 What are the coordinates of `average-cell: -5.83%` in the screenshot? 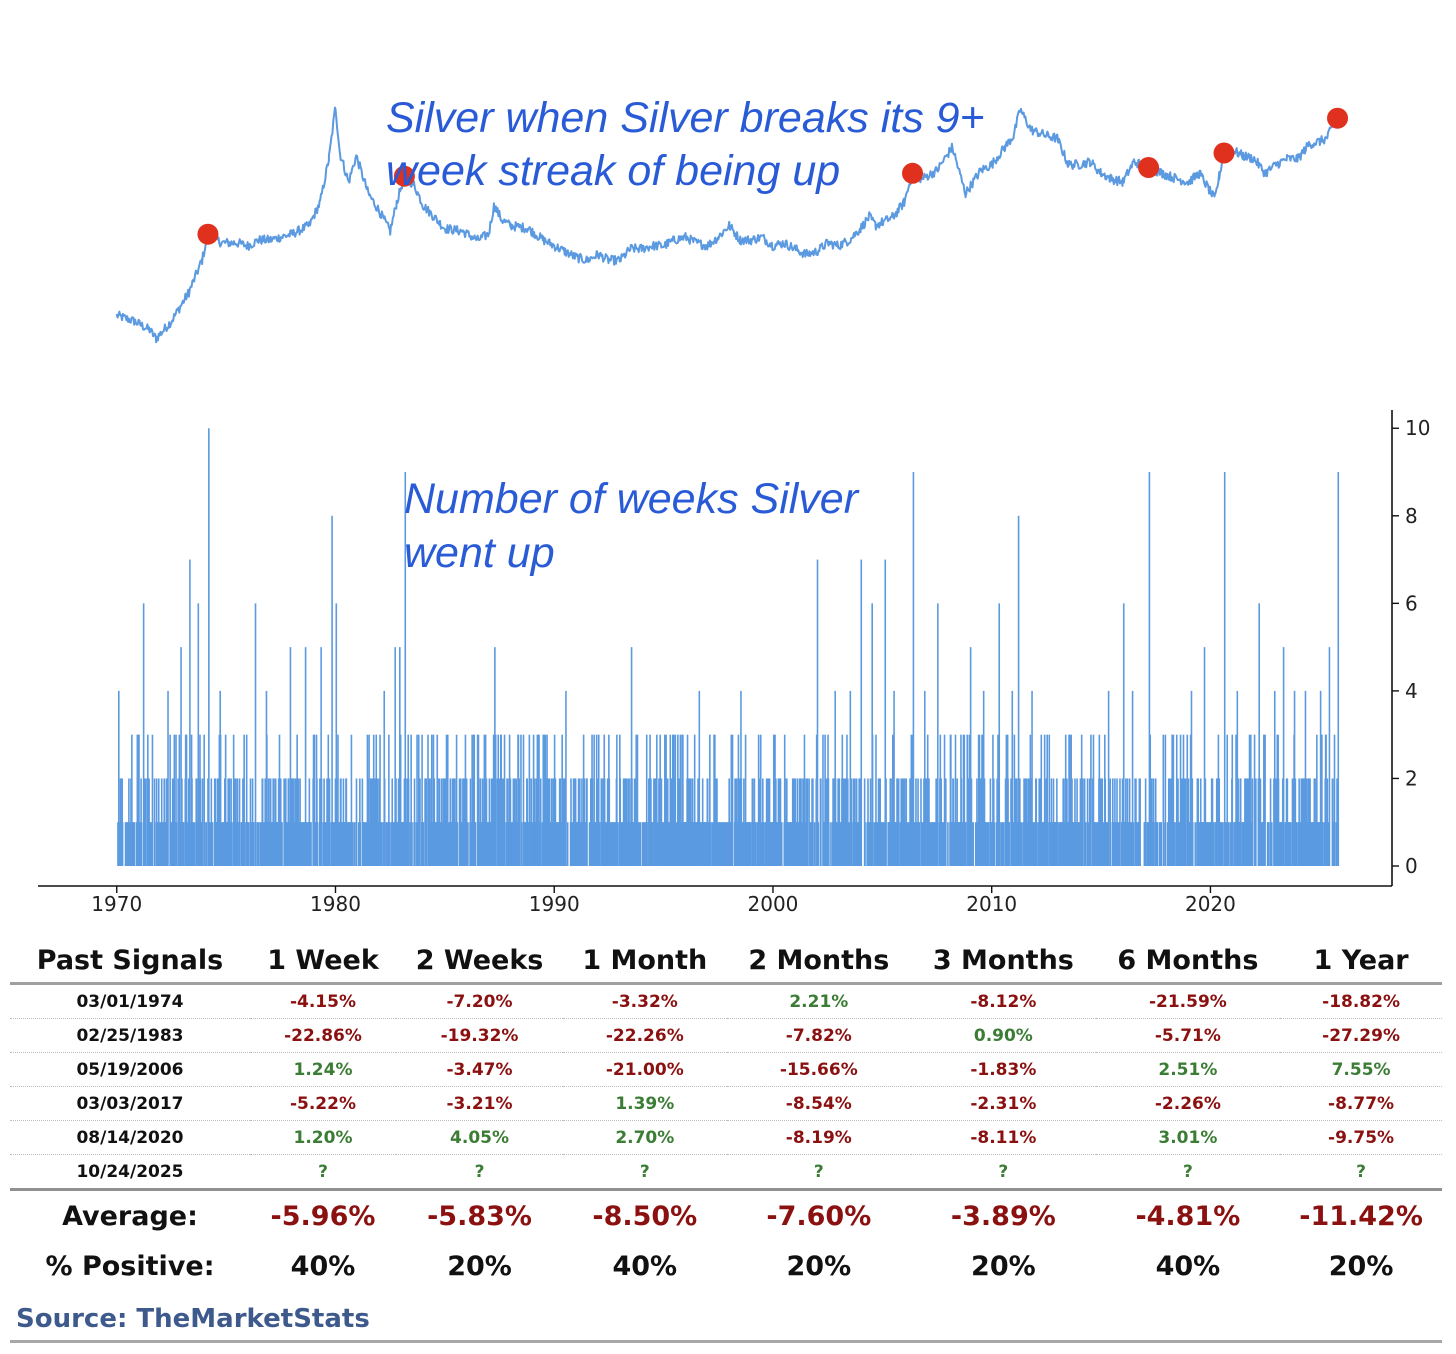 It's located at (479, 1216).